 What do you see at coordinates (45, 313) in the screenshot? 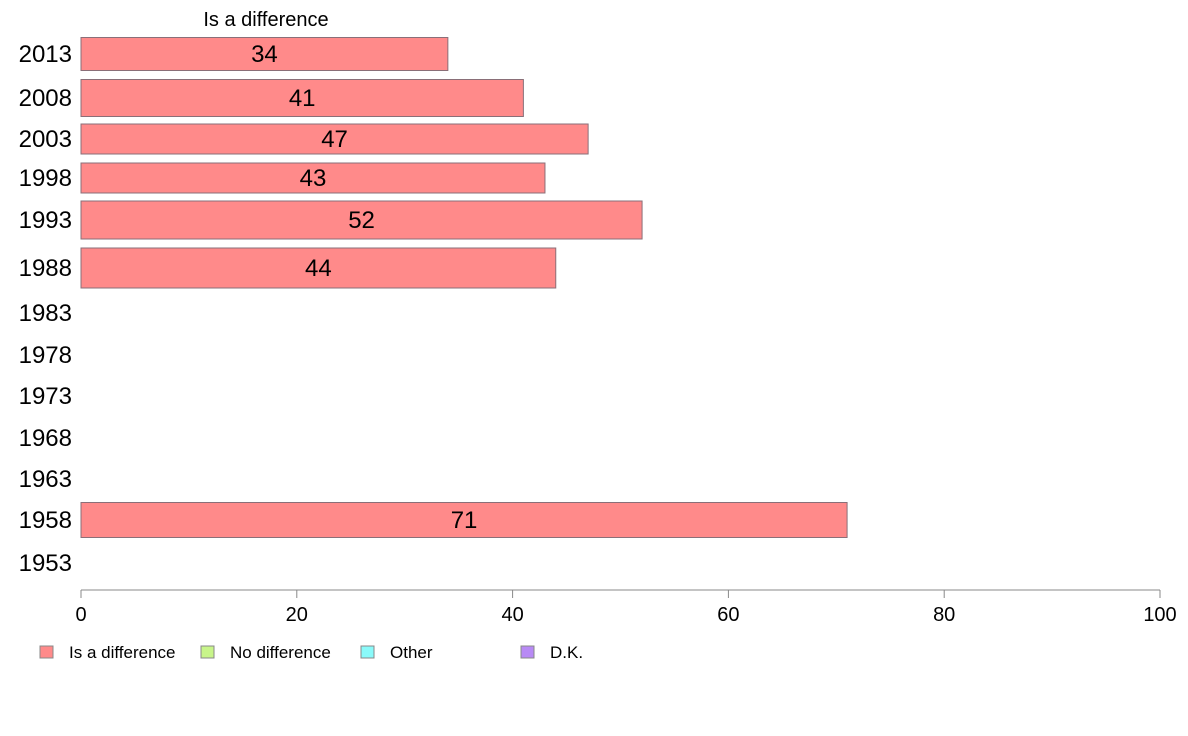
I see `category-label-1983: 1983` at bounding box center [45, 313].